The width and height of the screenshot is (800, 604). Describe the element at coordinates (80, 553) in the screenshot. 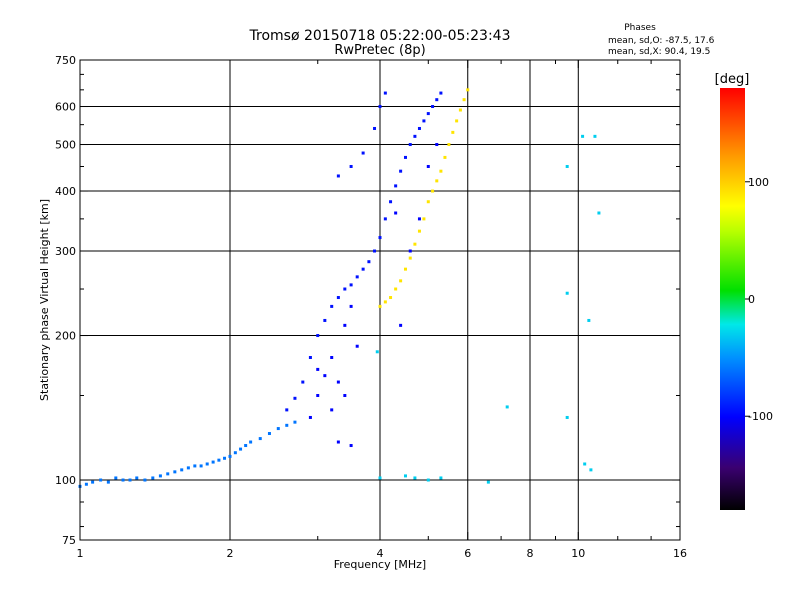

I see `x-tick-label: 1` at that location.